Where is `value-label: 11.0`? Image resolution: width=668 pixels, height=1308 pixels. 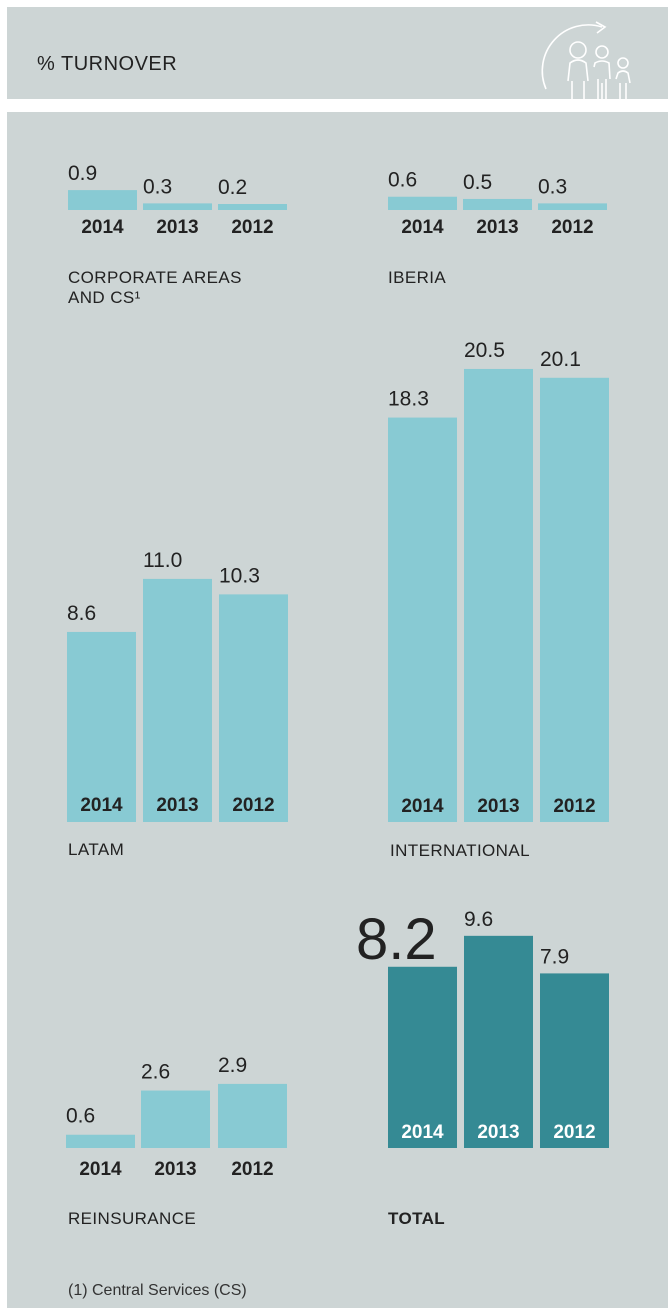
value-label: 11.0 is located at coordinates (162, 560).